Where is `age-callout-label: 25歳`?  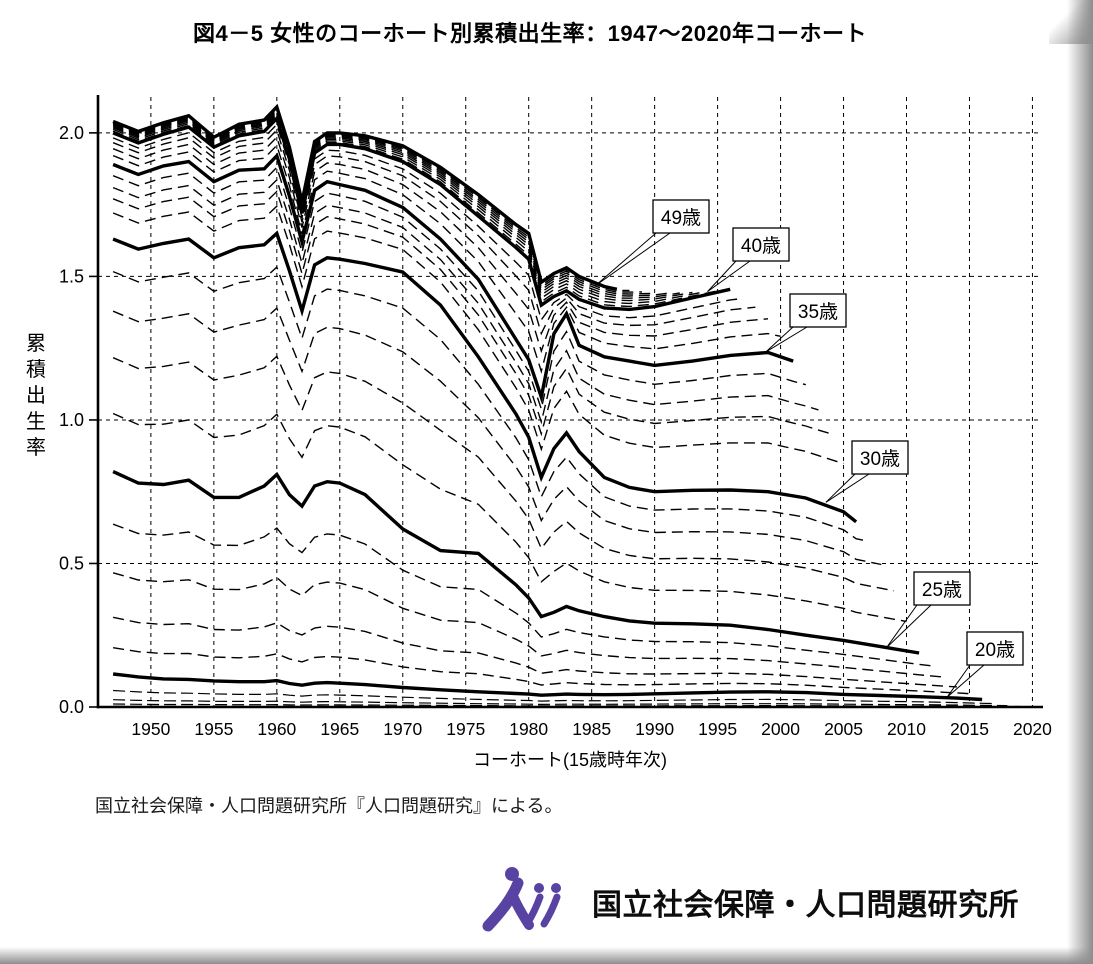 age-callout-label: 25歳 is located at coordinates (942, 590).